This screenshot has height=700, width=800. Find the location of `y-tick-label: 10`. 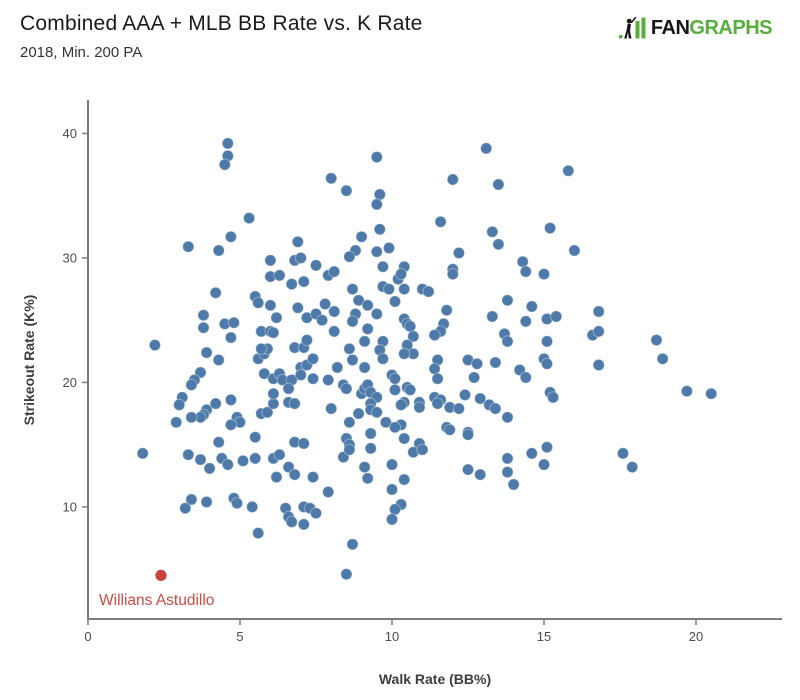

y-tick-label: 10 is located at coordinates (70, 506).